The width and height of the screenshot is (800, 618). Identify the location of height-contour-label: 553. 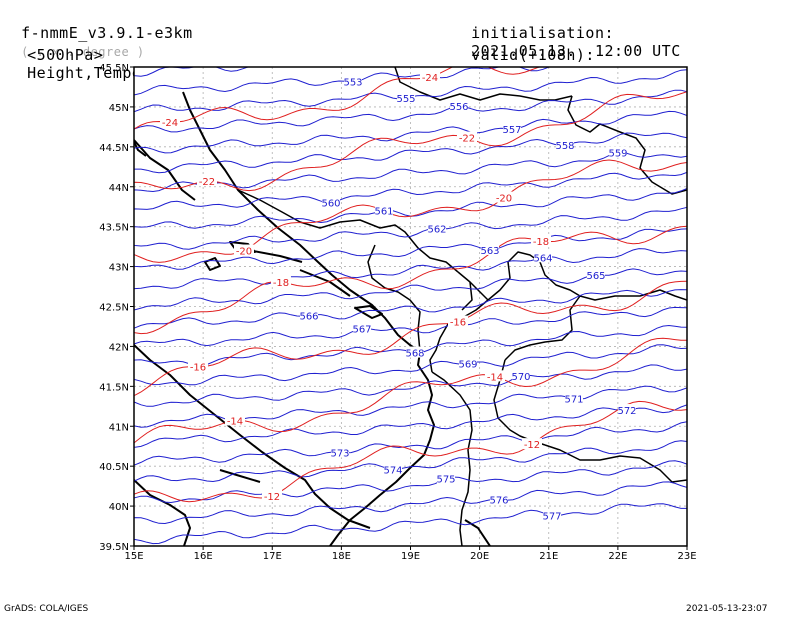
(352, 83).